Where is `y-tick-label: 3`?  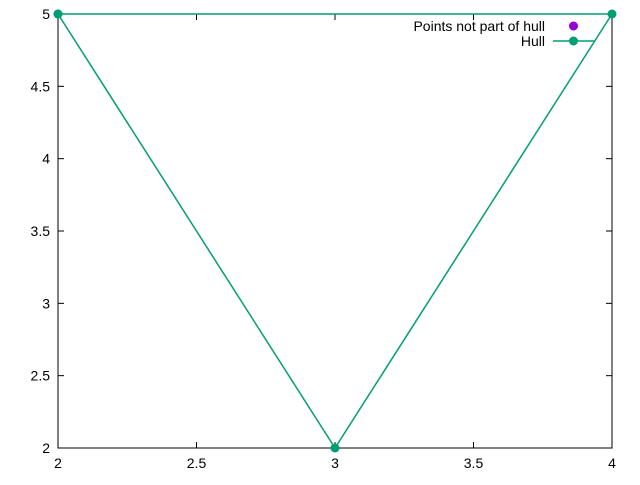 y-tick-label: 3 is located at coordinates (46, 303).